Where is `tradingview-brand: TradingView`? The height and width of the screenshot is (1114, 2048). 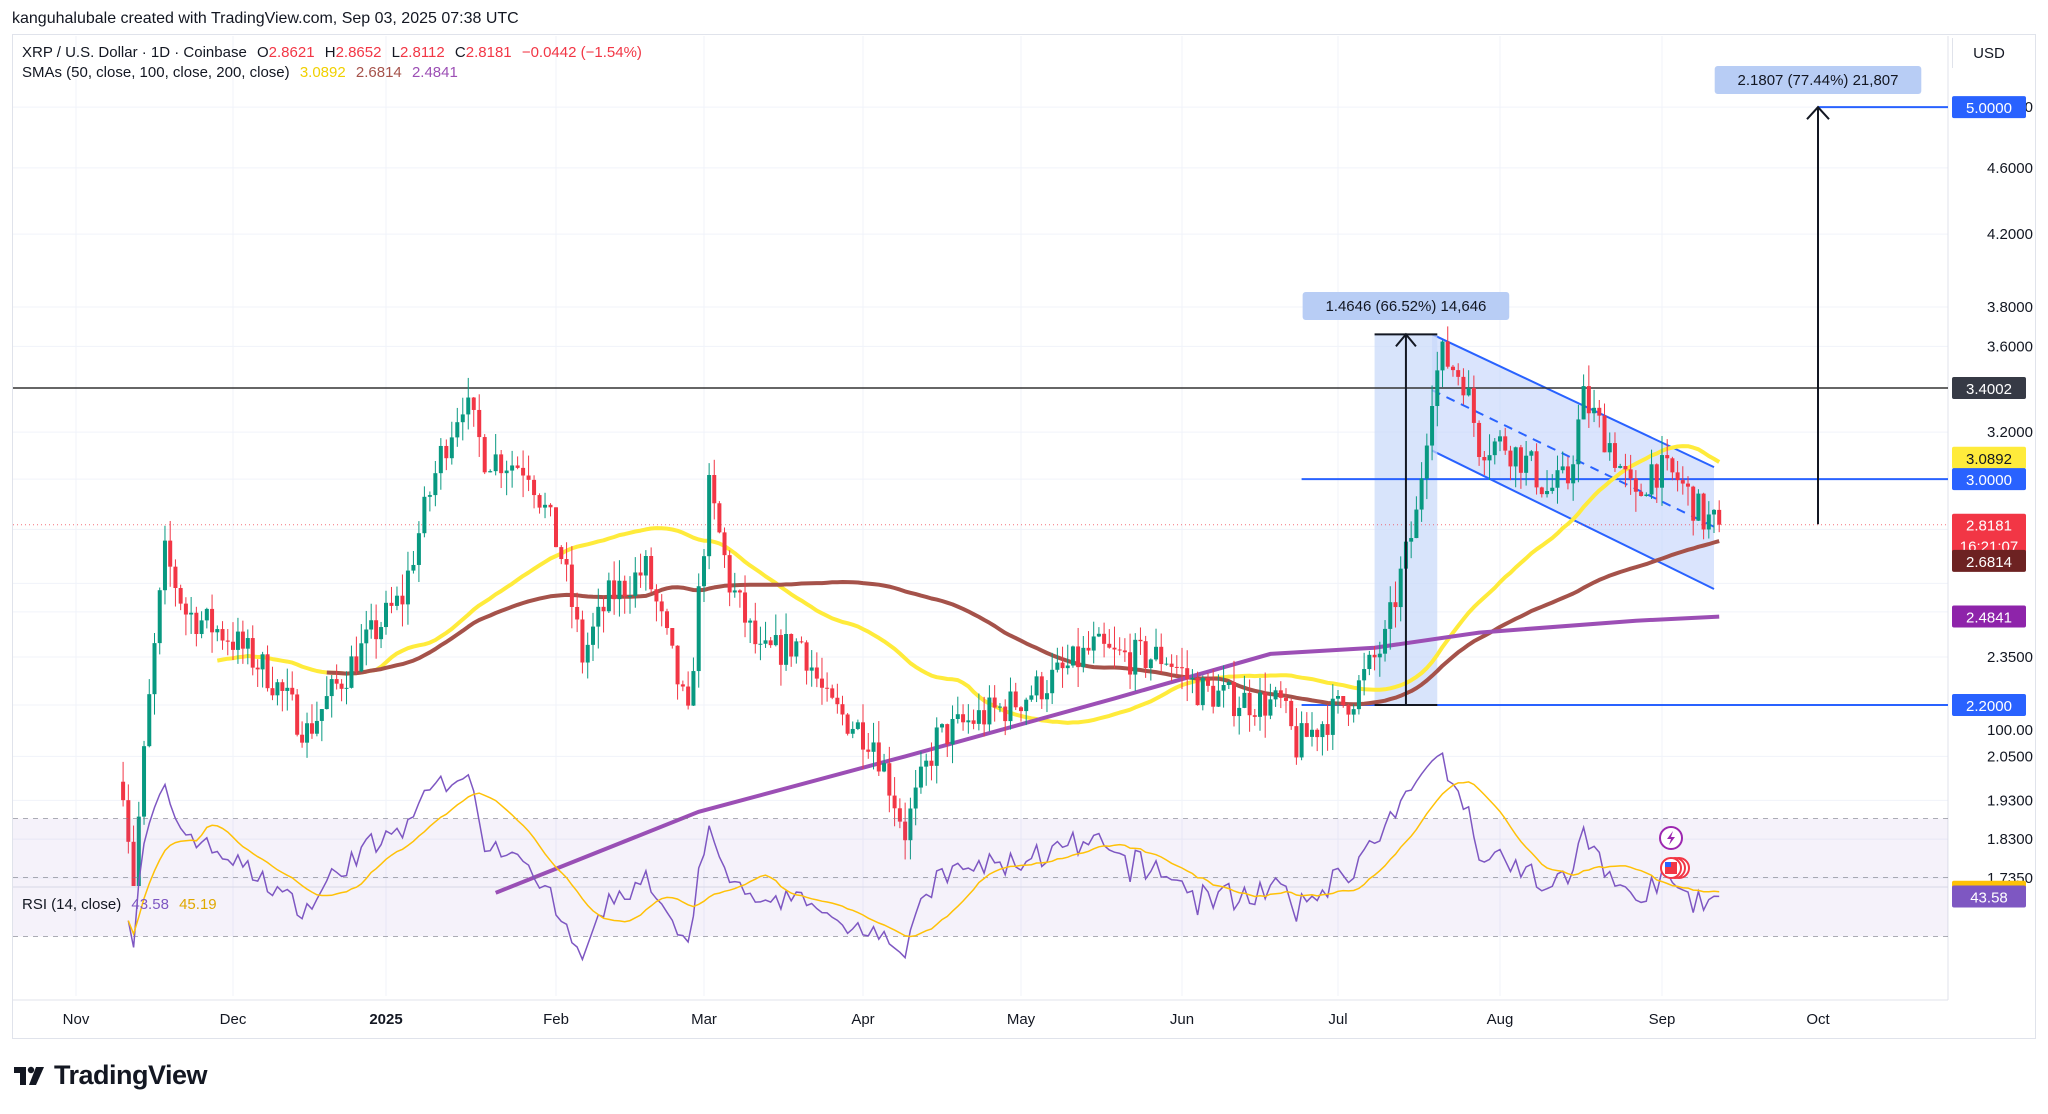 tradingview-brand: TradingView is located at coordinates (111, 1075).